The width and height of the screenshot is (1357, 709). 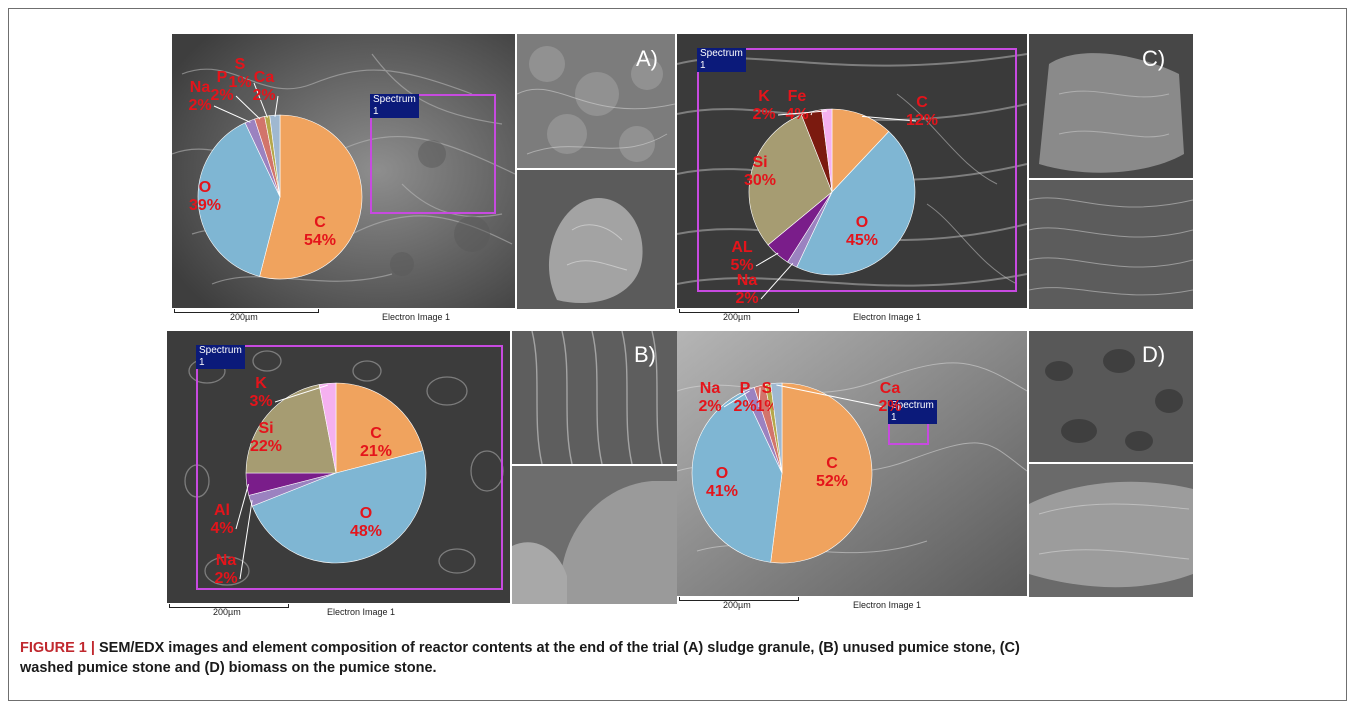 I want to click on pie-value-c: 54%, so click(x=320, y=240).